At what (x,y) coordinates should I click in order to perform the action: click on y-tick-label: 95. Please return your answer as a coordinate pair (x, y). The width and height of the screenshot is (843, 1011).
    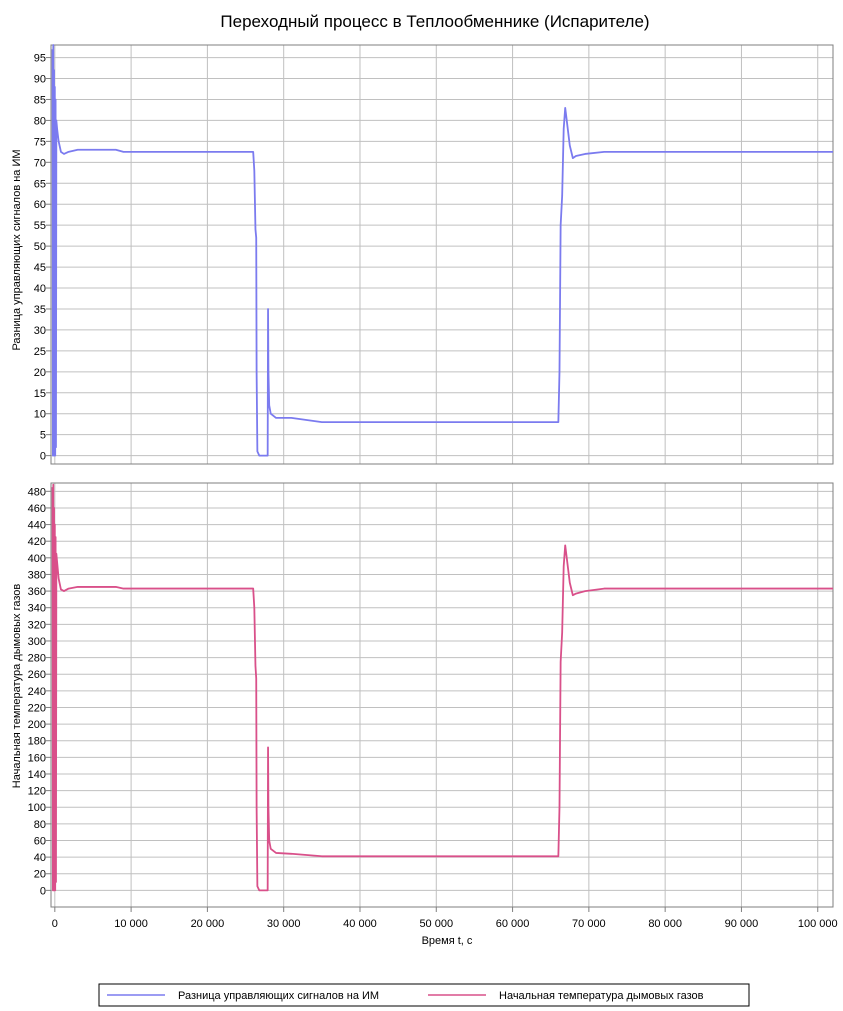
    Looking at the image, I should click on (40, 59).